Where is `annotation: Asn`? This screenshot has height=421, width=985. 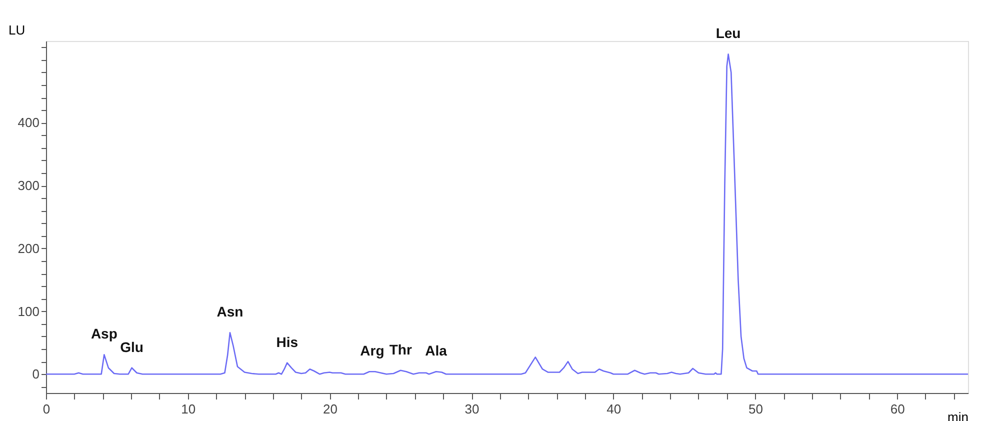
annotation: Asn is located at coordinates (230, 312).